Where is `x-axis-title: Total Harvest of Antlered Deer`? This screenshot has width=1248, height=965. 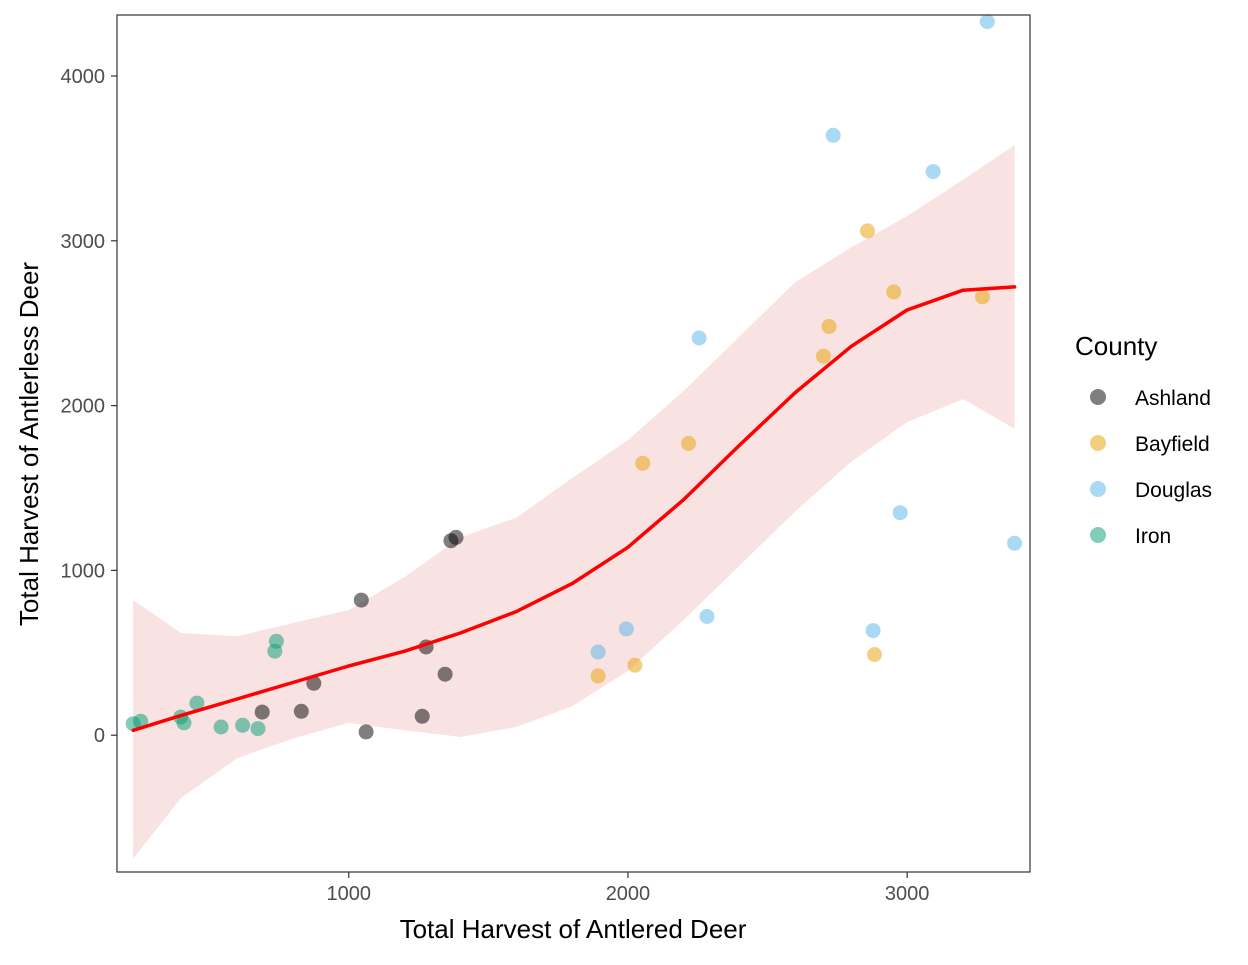 x-axis-title: Total Harvest of Antlered Deer is located at coordinates (573, 929).